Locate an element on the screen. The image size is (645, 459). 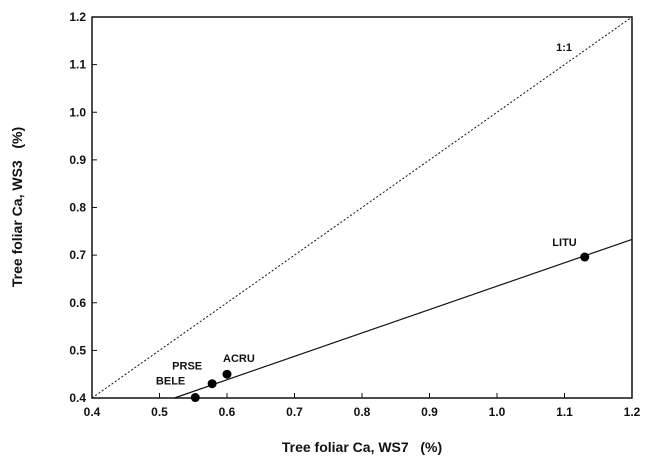
y-tick-label: 0.6 is located at coordinates (77, 303).